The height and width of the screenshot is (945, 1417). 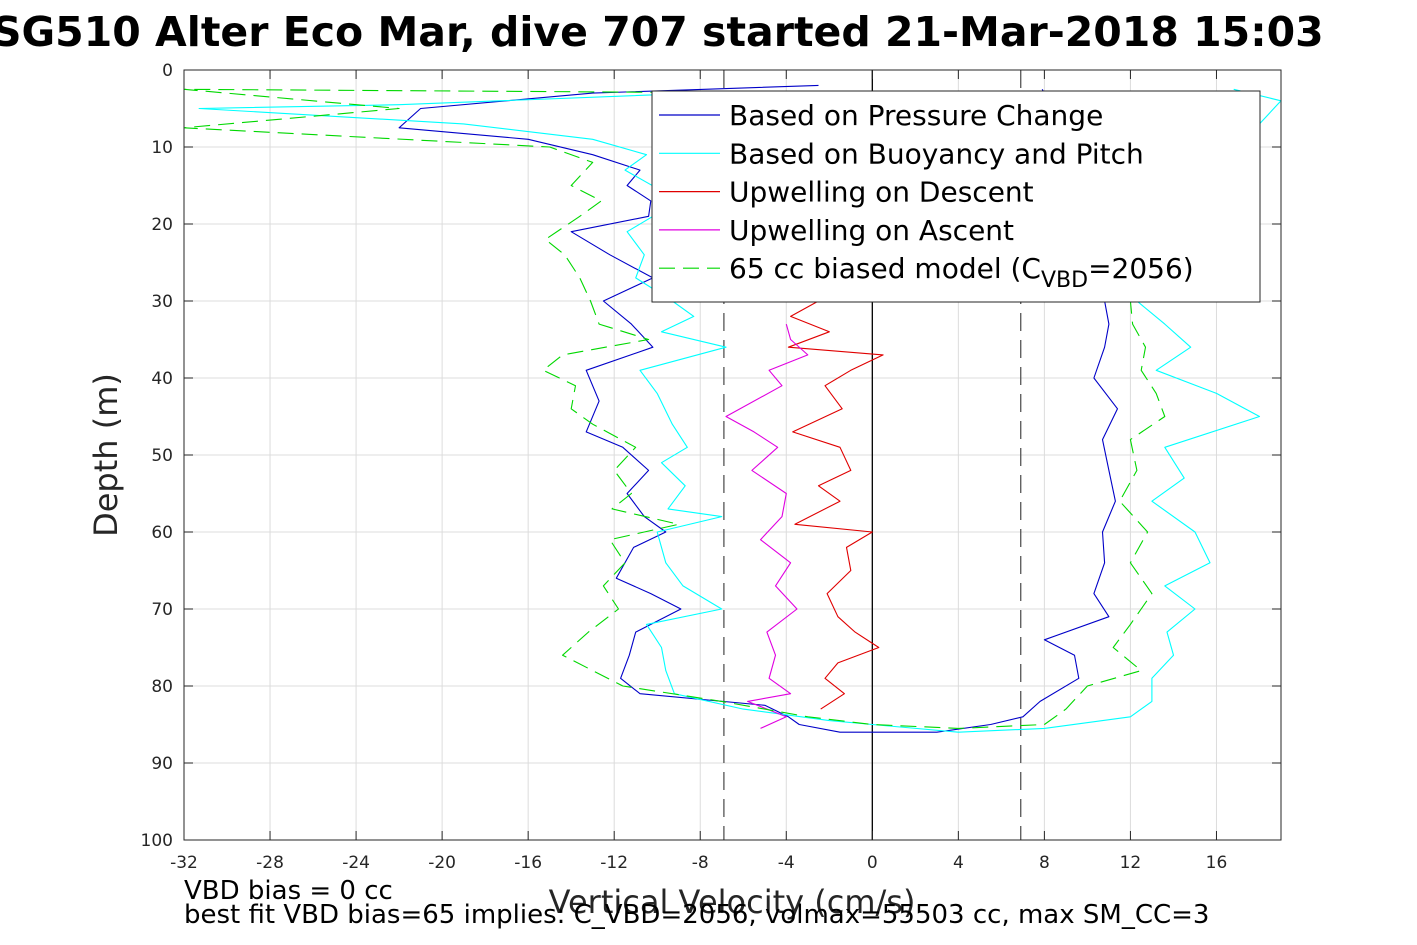 I want to click on y-tick-label: 80, so click(x=162, y=687).